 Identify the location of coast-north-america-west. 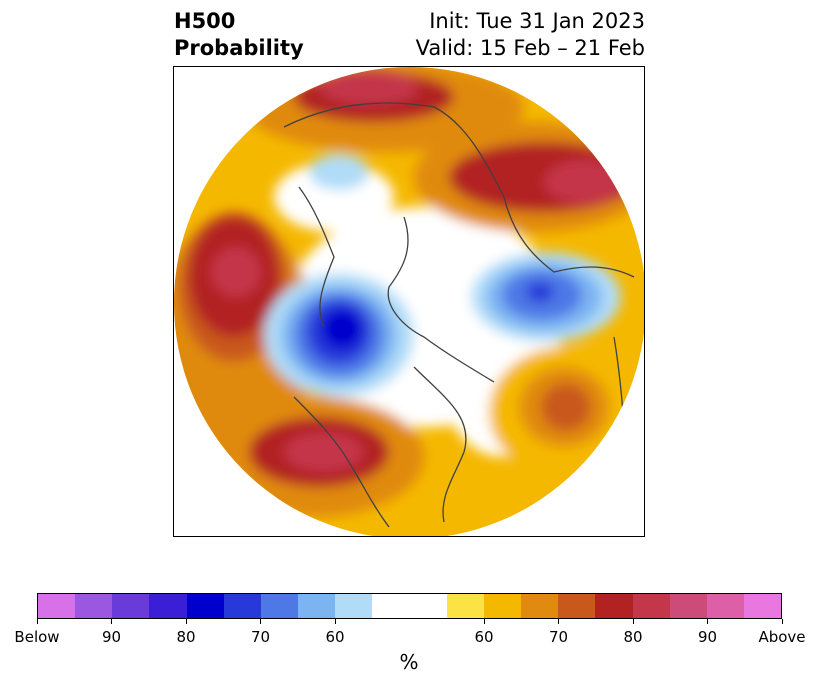
(341, 462).